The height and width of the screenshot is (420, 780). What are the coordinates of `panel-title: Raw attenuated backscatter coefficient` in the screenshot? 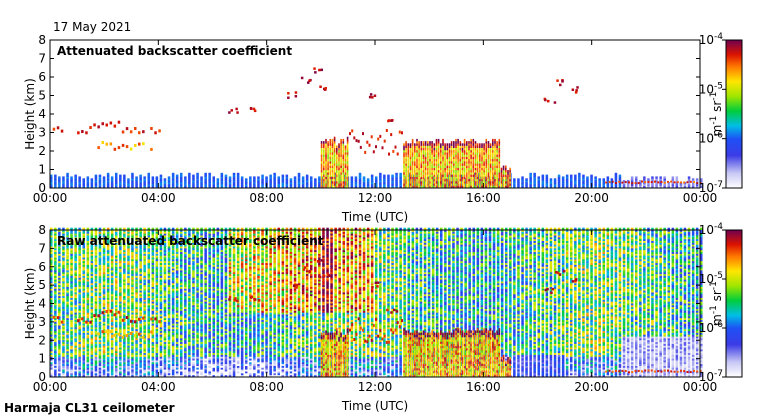 It's located at (190, 241).